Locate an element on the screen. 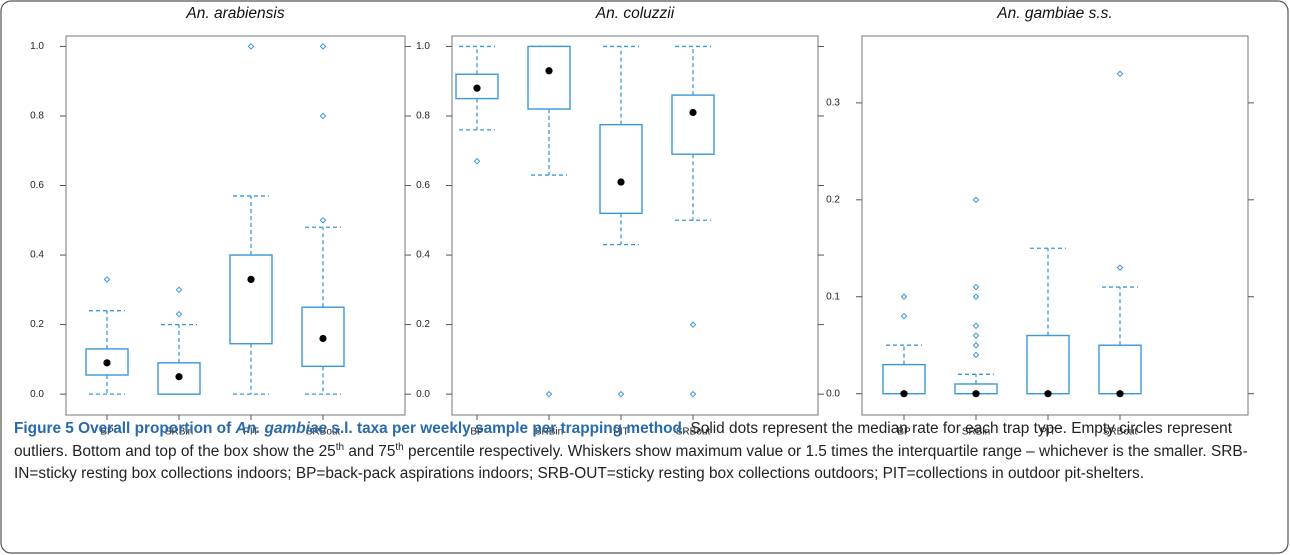  caption-text: An. gambiae is located at coordinates (281, 428).